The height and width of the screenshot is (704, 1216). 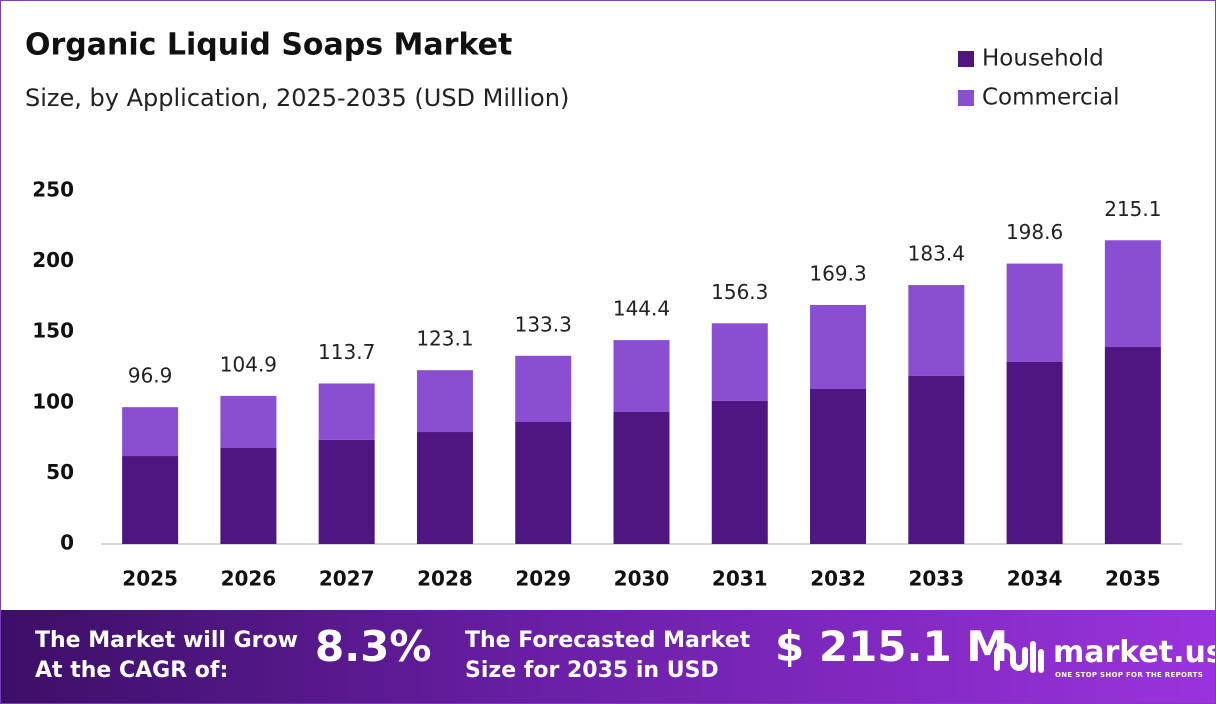 I want to click on total-label: 144.4, so click(x=641, y=309).